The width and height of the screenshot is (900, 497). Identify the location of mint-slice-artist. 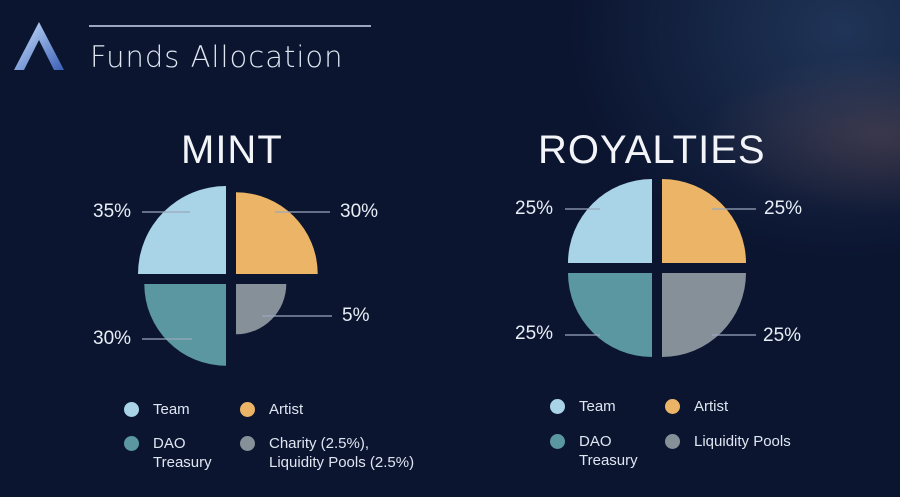
(277, 233).